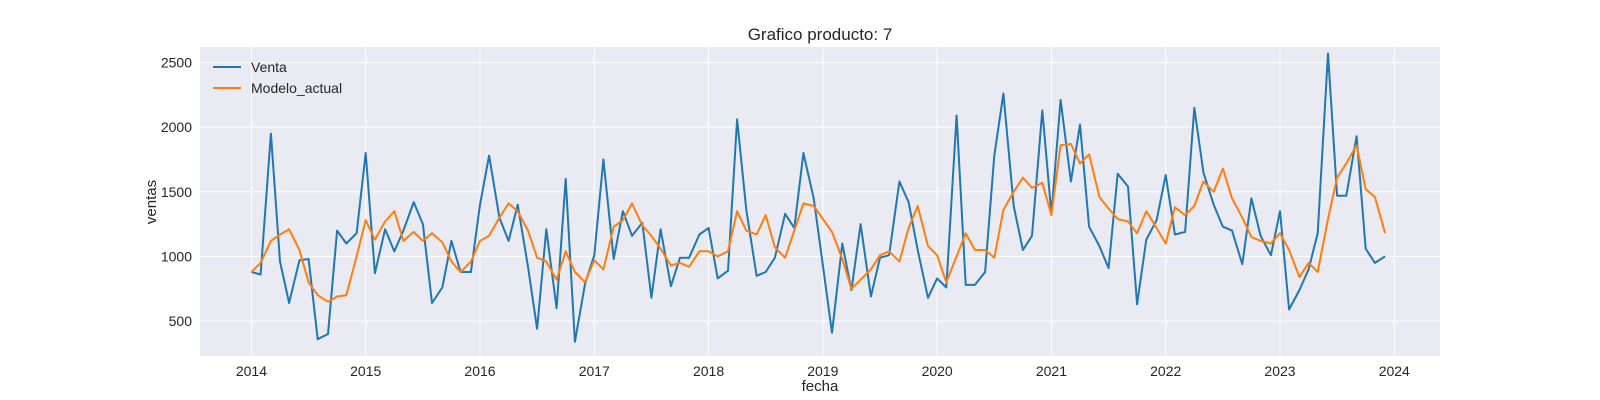  What do you see at coordinates (1165, 371) in the screenshot?
I see `x-tick-label: 2022` at bounding box center [1165, 371].